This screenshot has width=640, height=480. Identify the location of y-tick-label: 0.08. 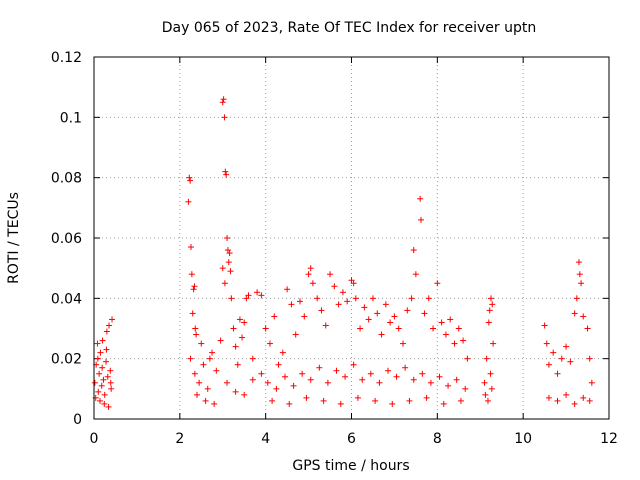
(66, 179).